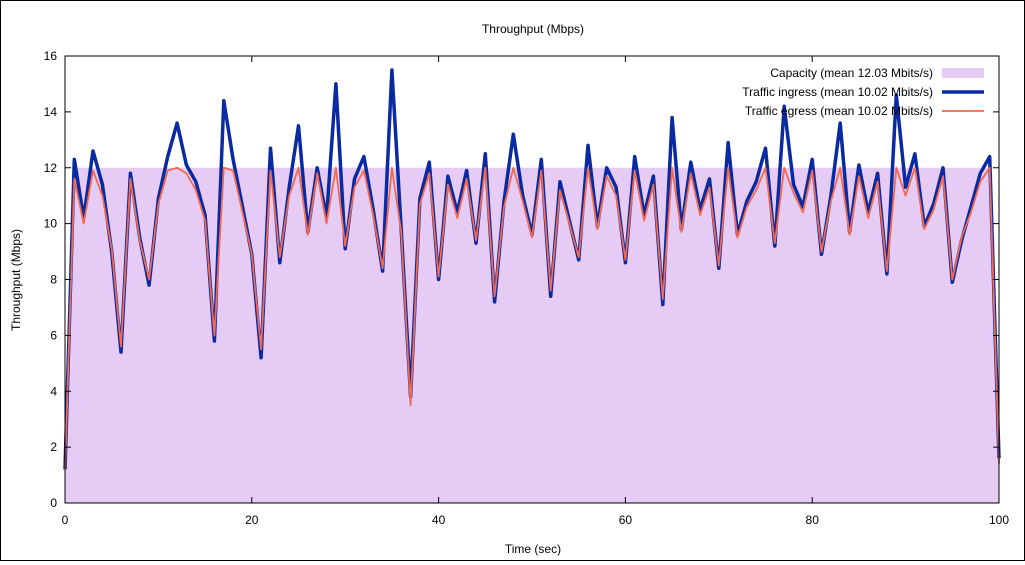 The height and width of the screenshot is (565, 1025). I want to click on y-tick-label: 0, so click(53, 503).